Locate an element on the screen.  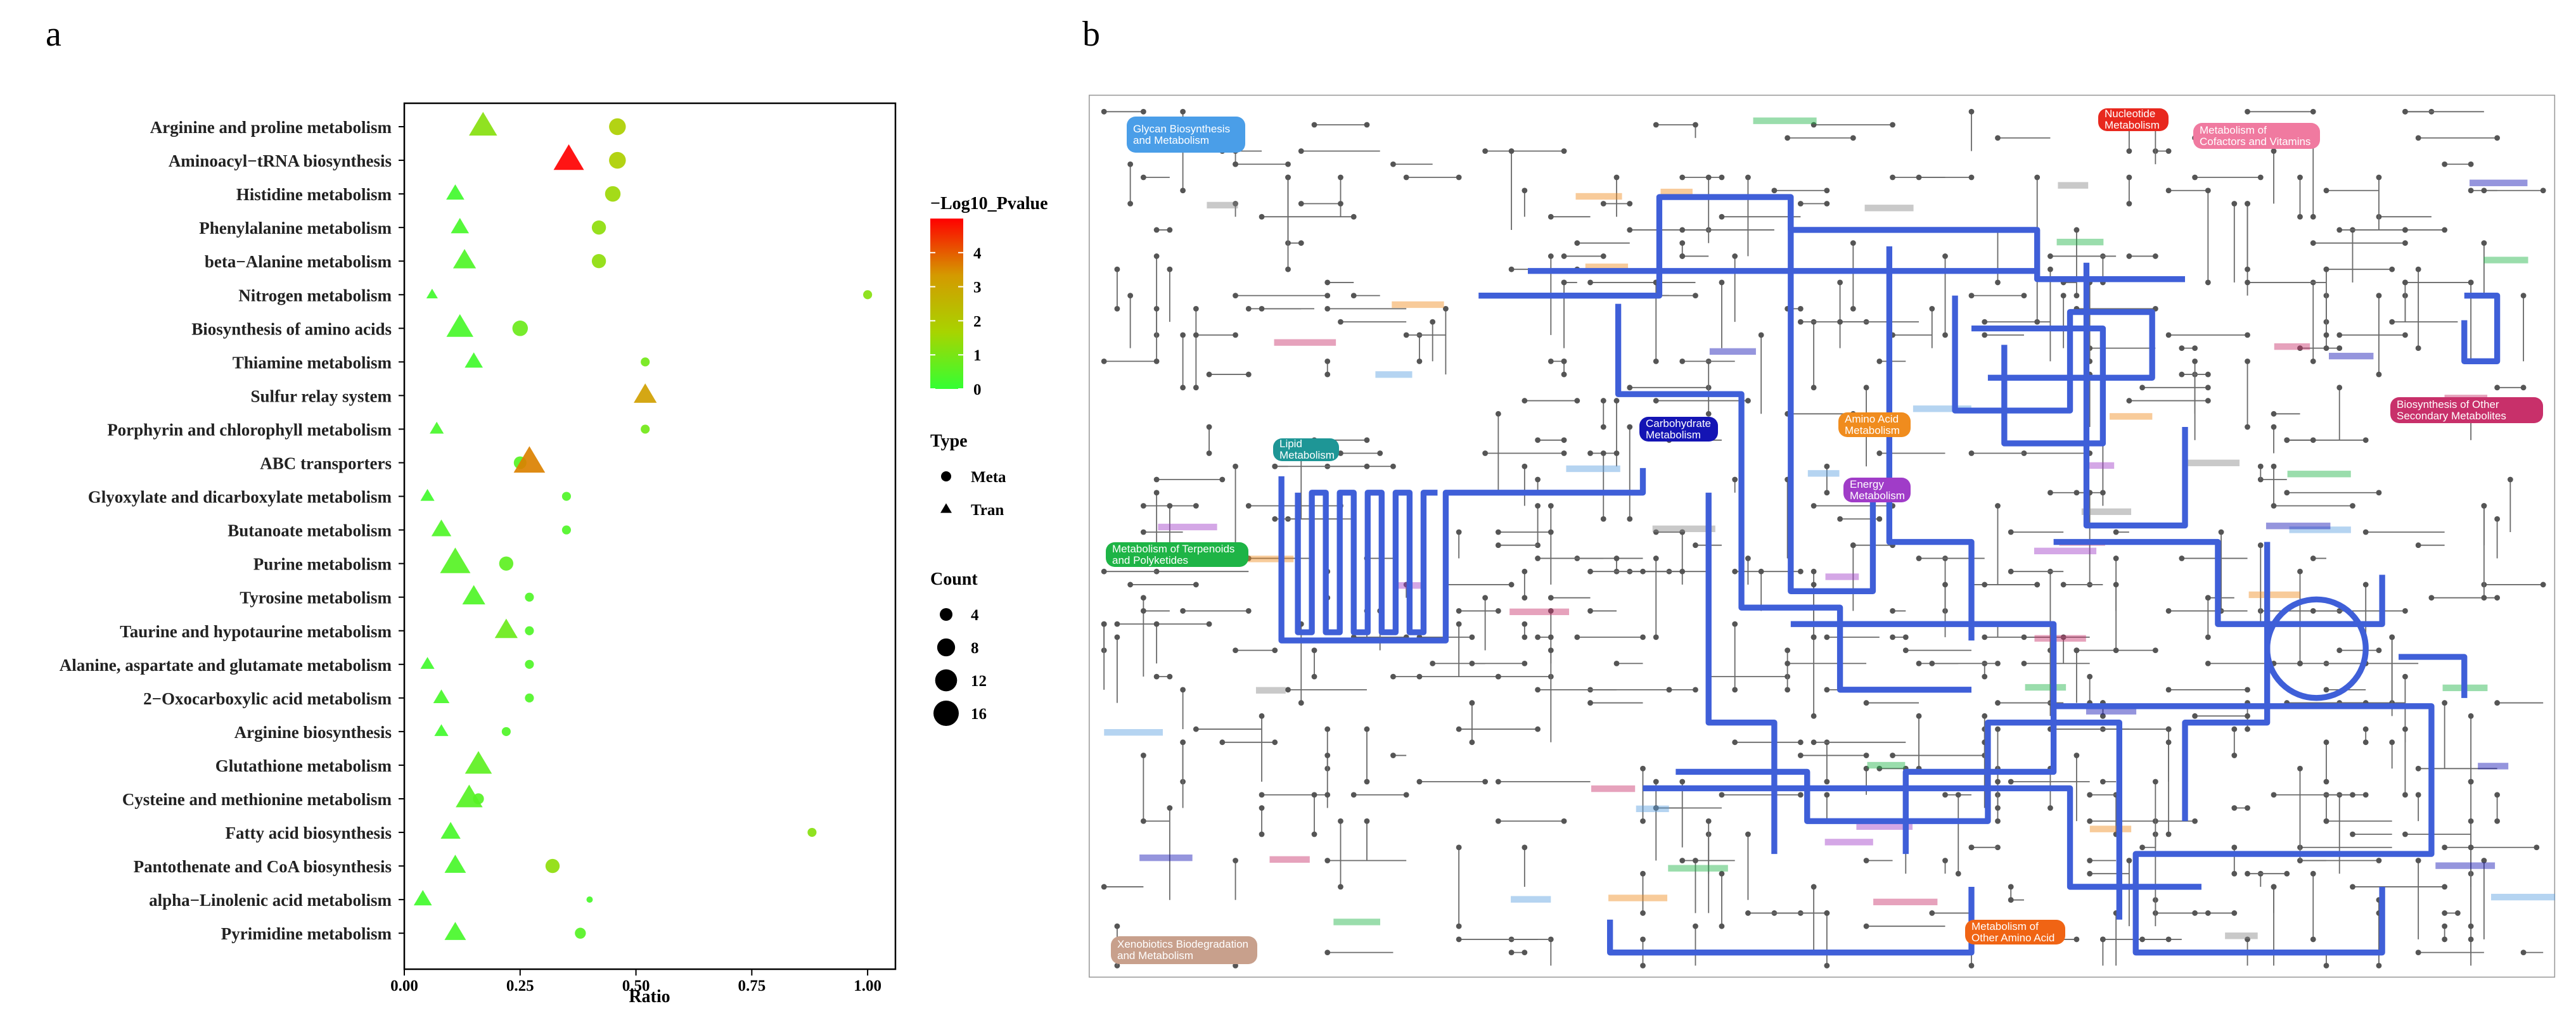
map-category: Metabolism of Terpenoids and Polyketides is located at coordinates (1177, 554).